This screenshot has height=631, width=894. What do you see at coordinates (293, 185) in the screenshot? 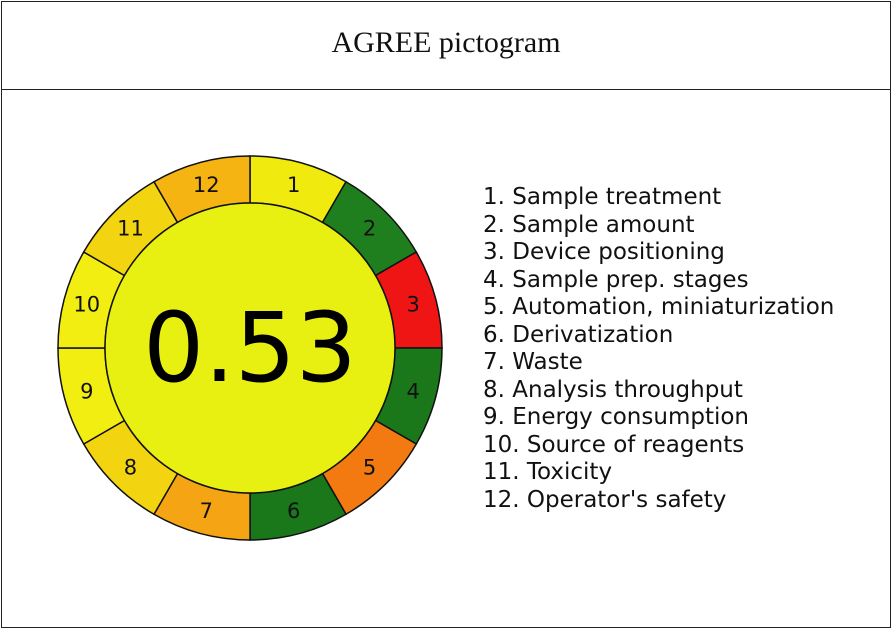
I see `segment-label-1: 1` at bounding box center [293, 185].